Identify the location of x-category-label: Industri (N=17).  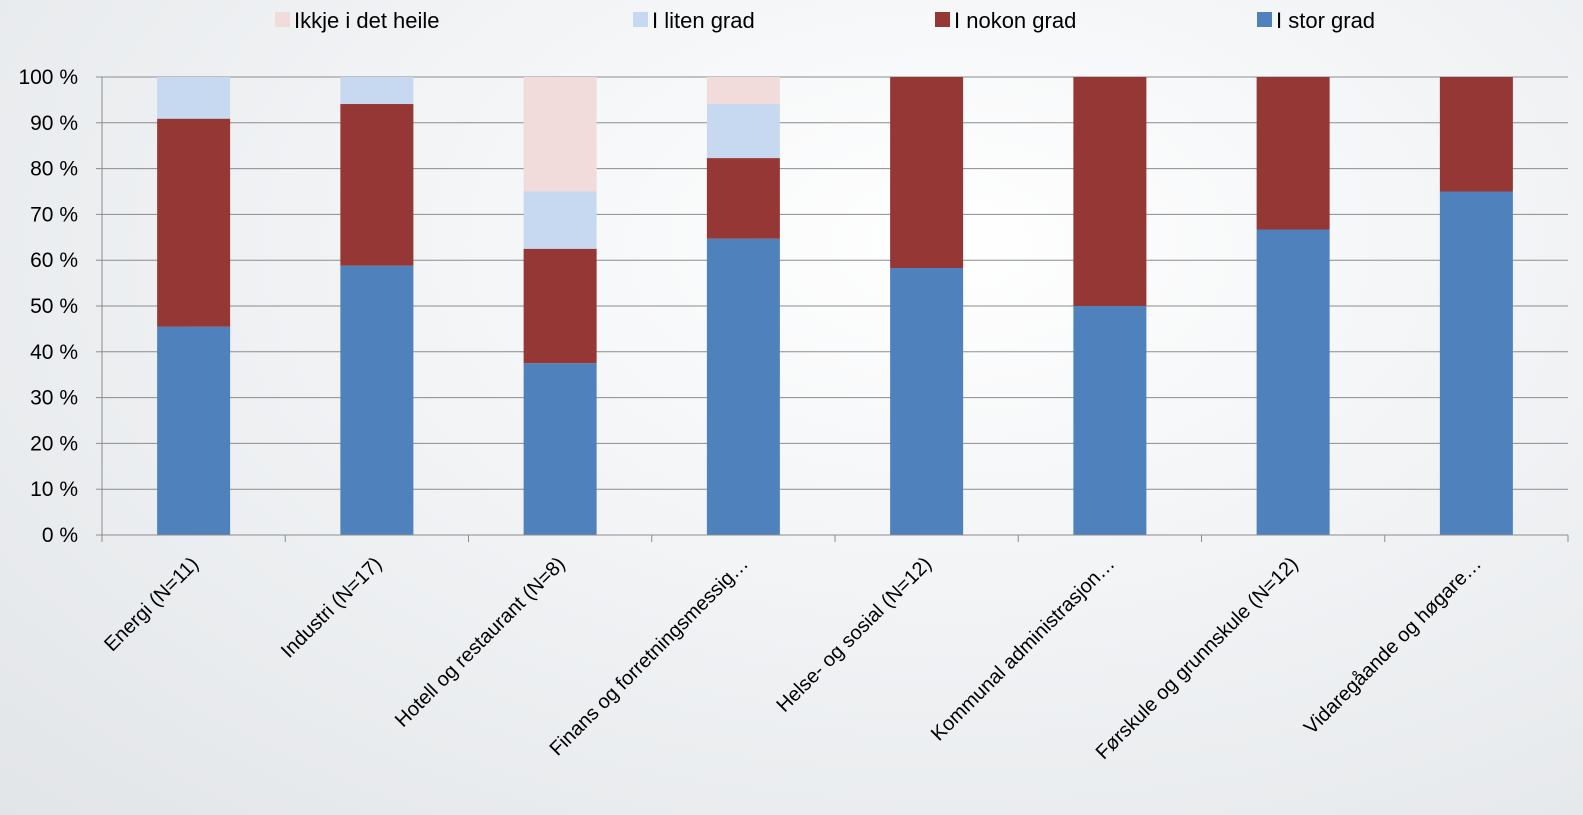
(331, 607).